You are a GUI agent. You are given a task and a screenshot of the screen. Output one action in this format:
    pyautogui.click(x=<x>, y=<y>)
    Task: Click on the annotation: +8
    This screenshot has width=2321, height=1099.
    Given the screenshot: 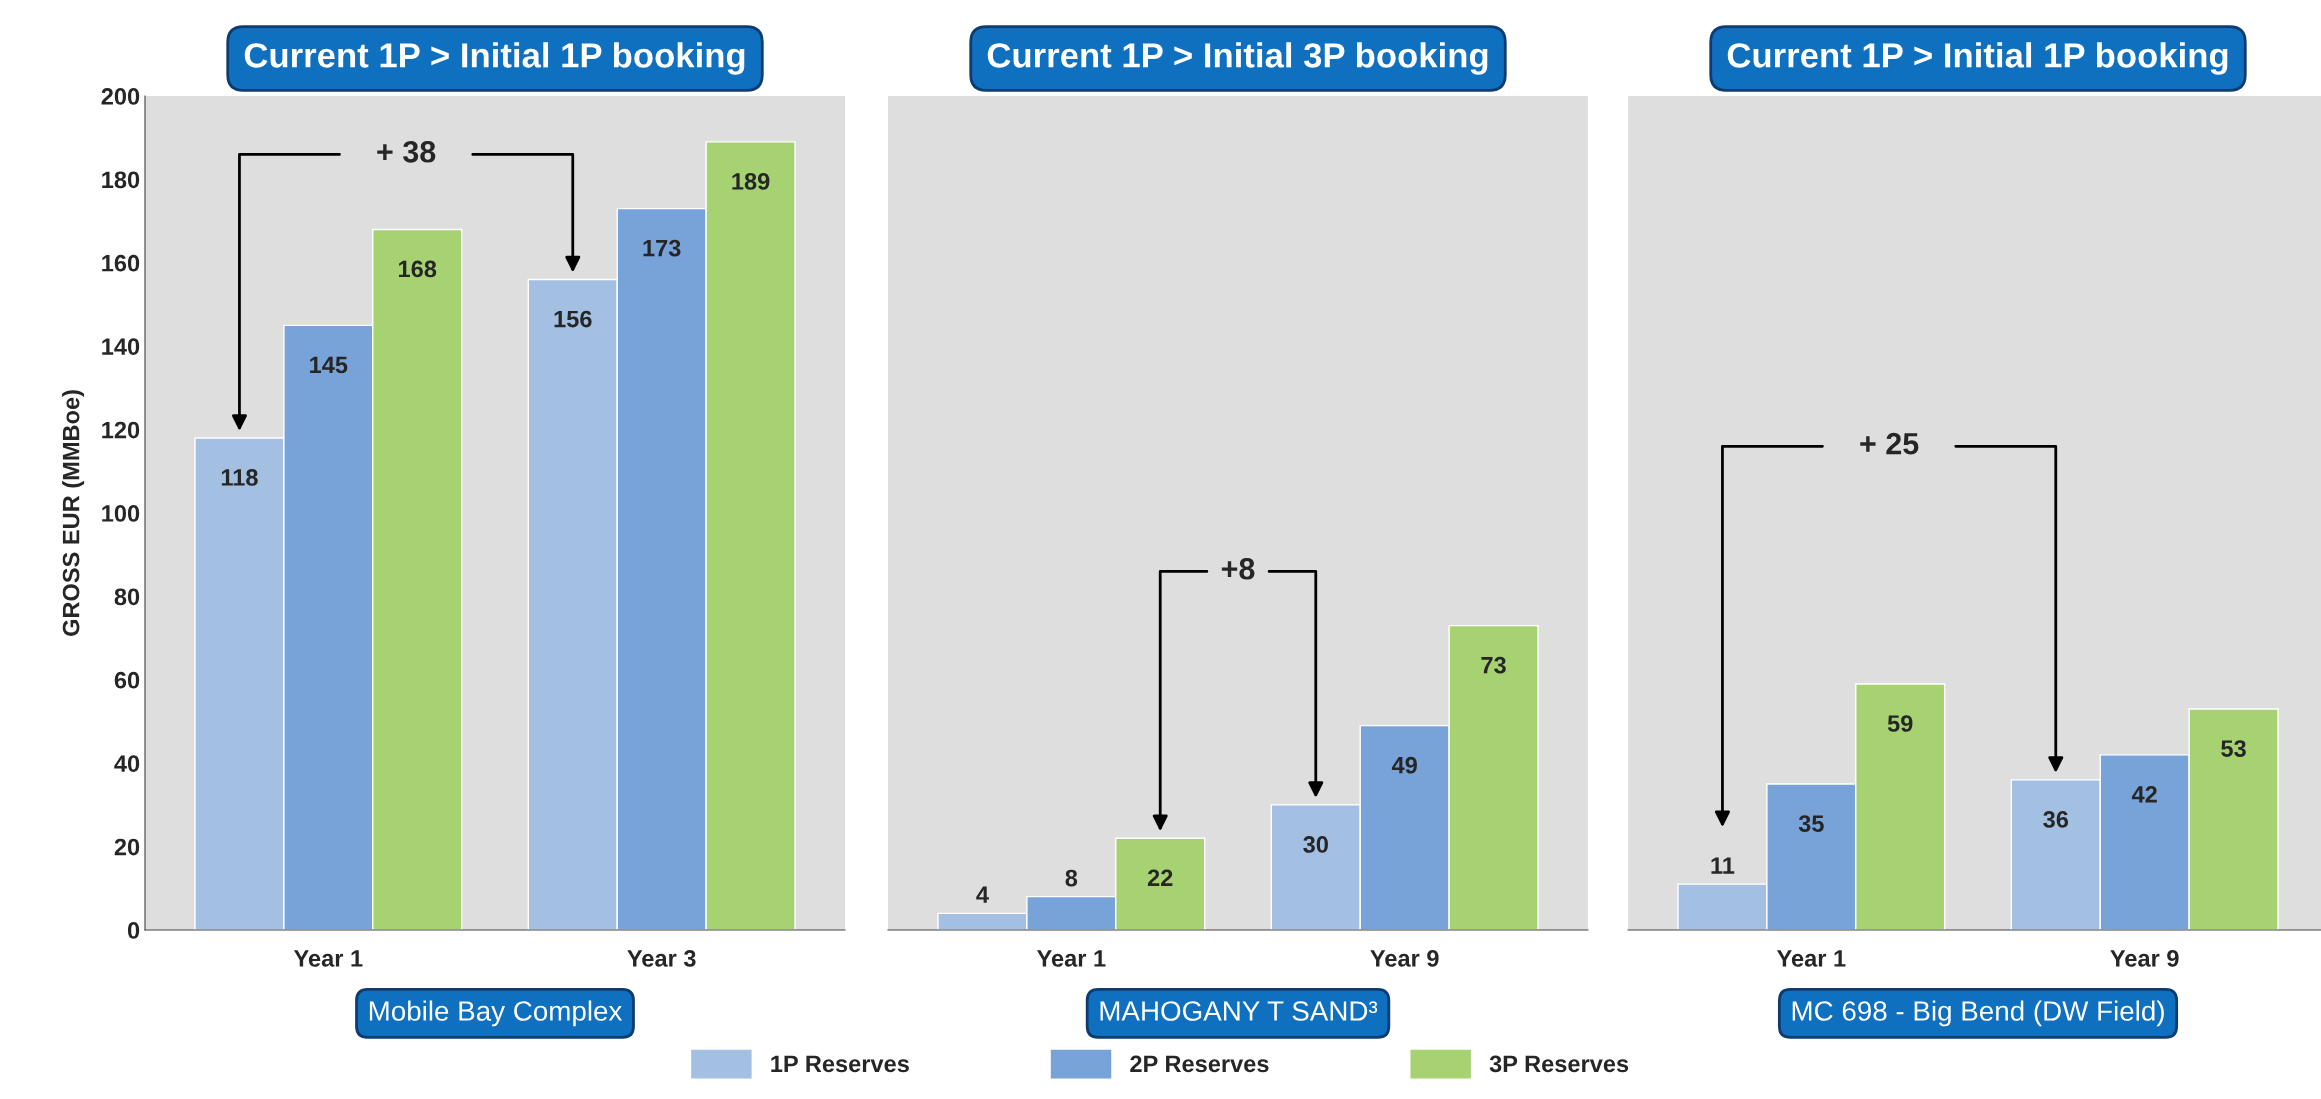 What is the action you would take?
    pyautogui.click(x=1238, y=568)
    